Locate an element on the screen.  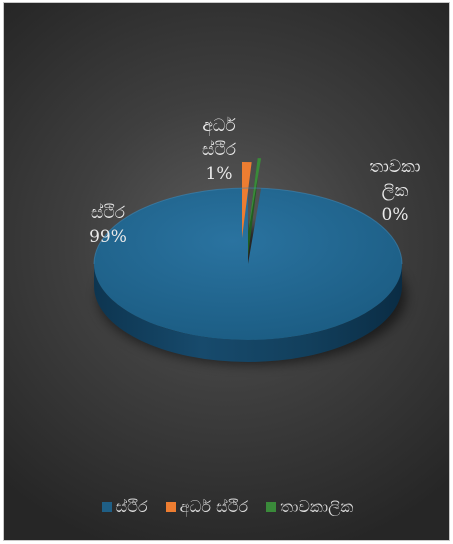
pie-top-edge is located at coordinates (248, 226).